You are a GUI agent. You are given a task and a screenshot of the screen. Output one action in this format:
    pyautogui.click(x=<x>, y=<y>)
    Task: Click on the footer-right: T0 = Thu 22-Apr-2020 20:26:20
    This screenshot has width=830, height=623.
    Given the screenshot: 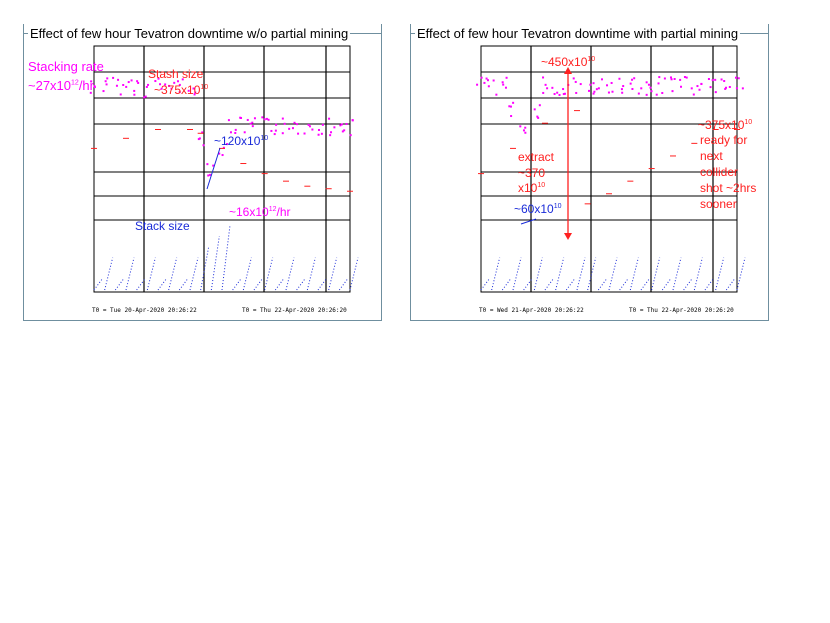 What is the action you would take?
    pyautogui.click(x=294, y=310)
    